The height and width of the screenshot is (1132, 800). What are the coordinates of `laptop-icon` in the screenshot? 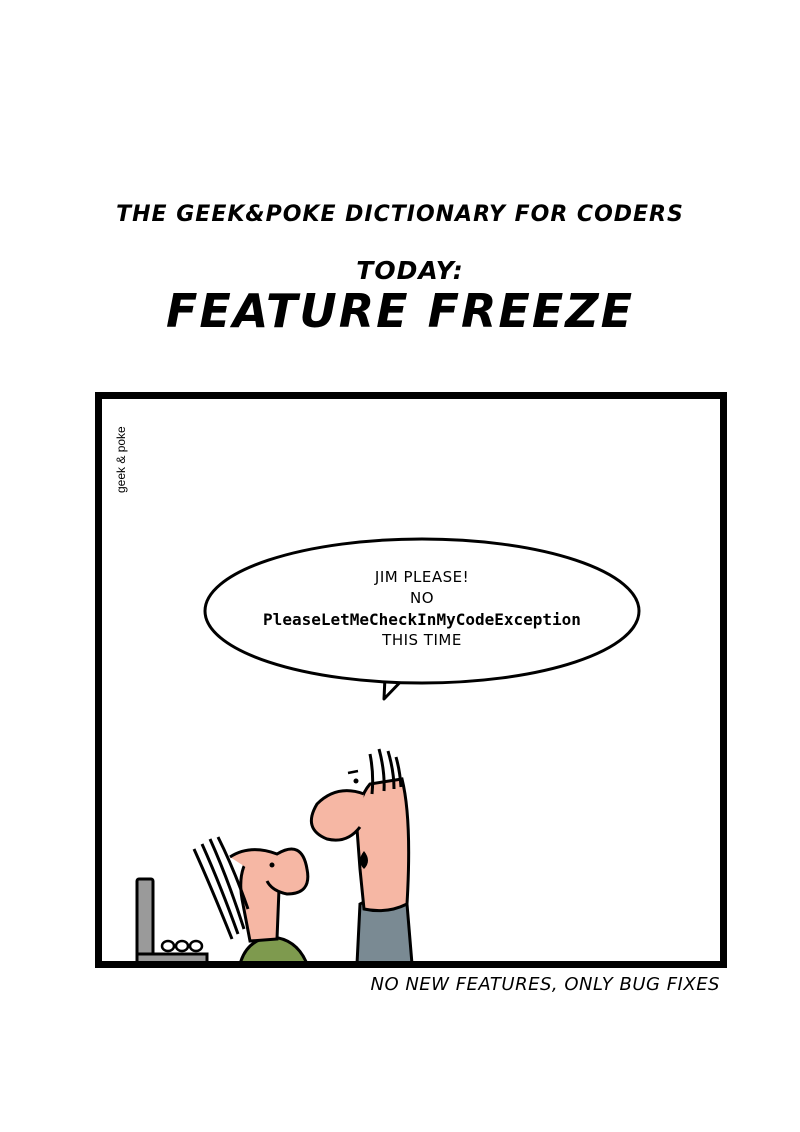 It's located at (172, 919).